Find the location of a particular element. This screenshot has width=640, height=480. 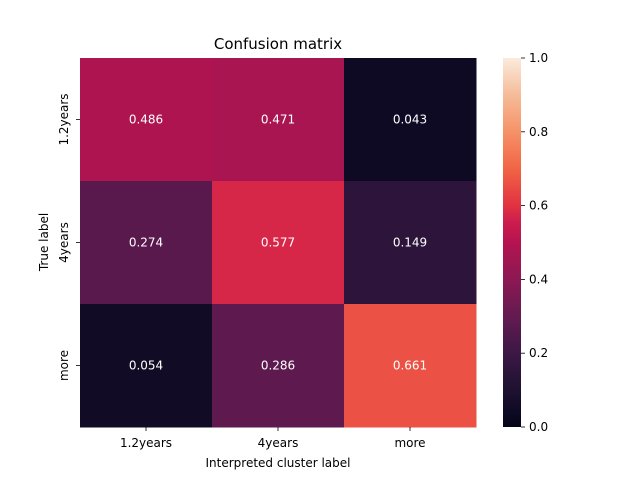

cell-value-label-r1-c0: 0.274 is located at coordinates (146, 243).